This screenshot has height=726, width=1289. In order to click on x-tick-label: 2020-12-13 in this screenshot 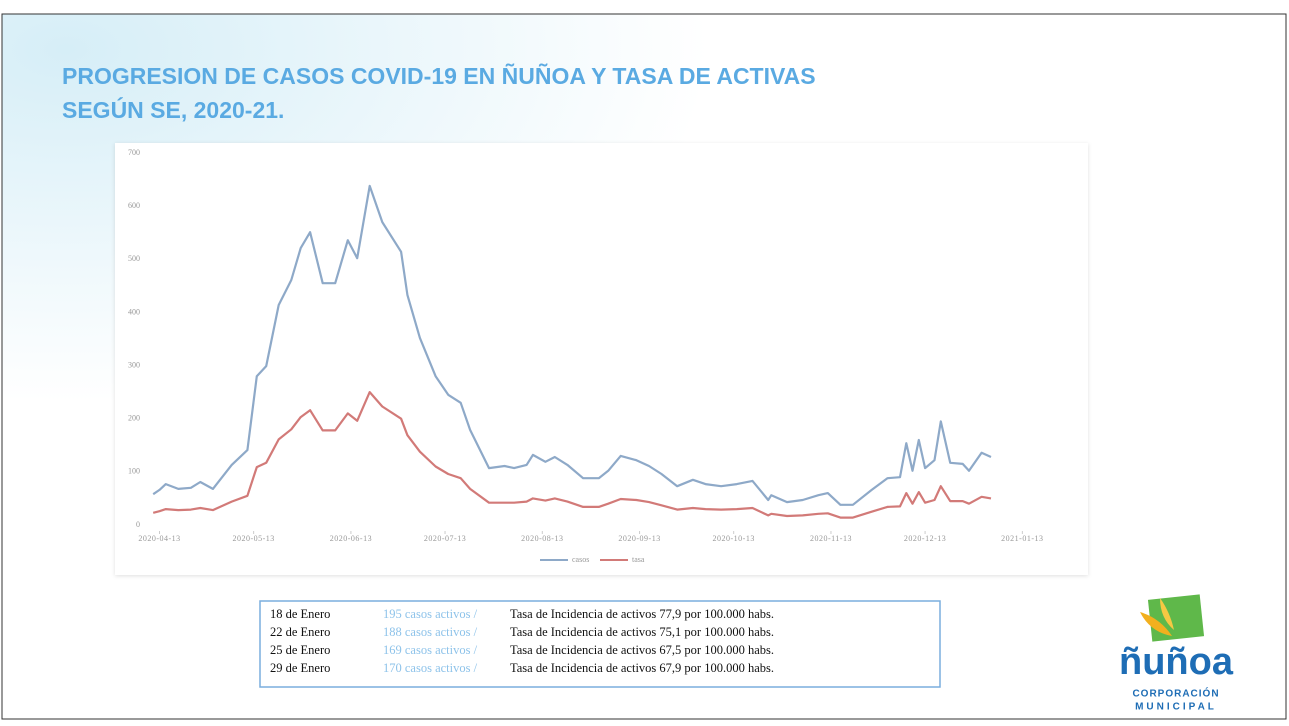, I will do `click(925, 538)`.